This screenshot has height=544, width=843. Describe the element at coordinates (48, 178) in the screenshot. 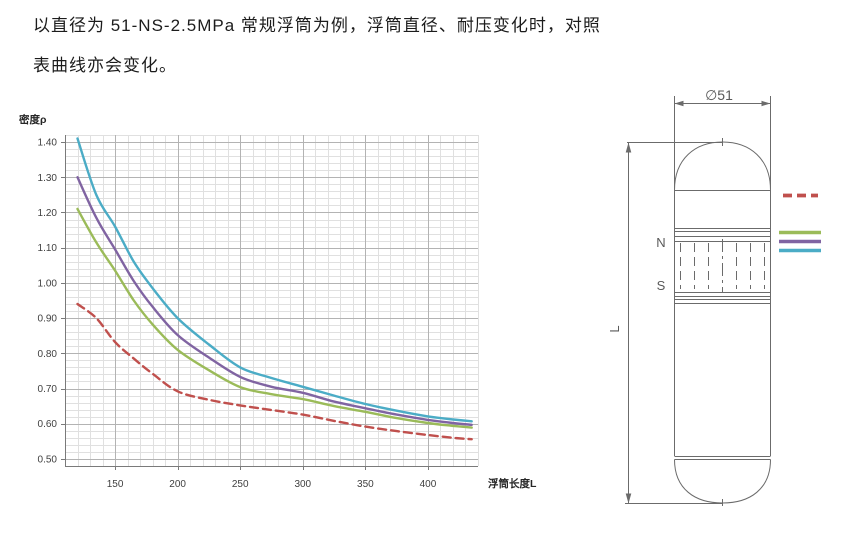

I see `y-tick-label: 1.30` at that location.